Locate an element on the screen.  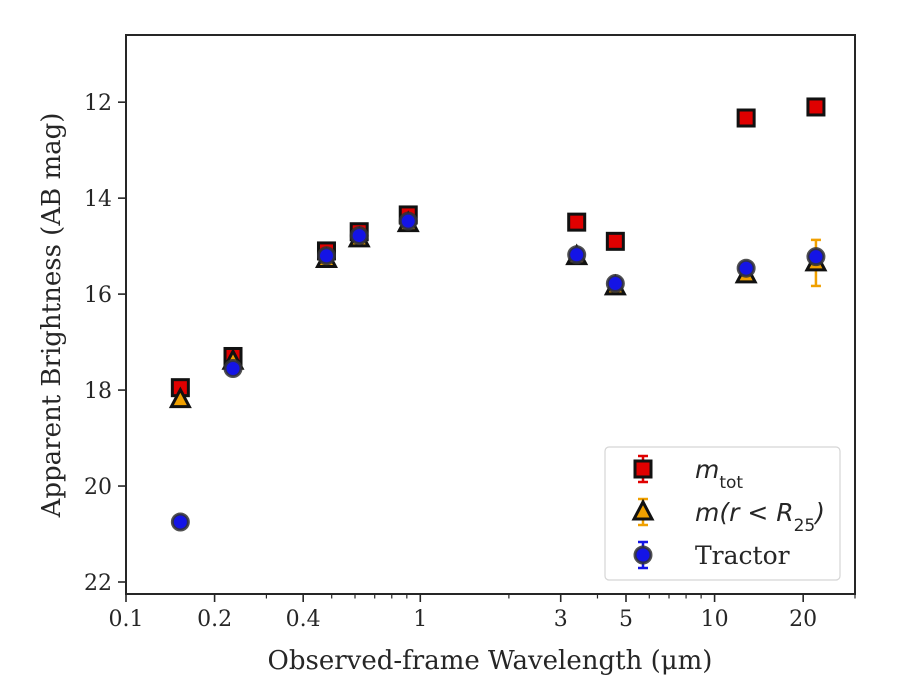
y-tick-label: 12 is located at coordinates (98, 103).